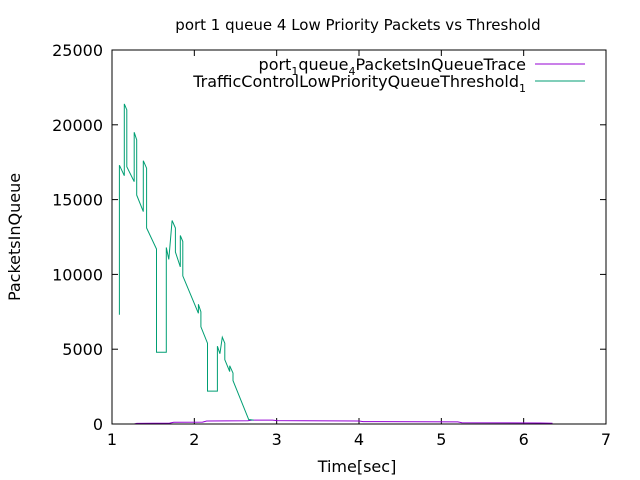 This screenshot has width=640, height=480. I want to click on legend-text-2b: 1, so click(522, 88).